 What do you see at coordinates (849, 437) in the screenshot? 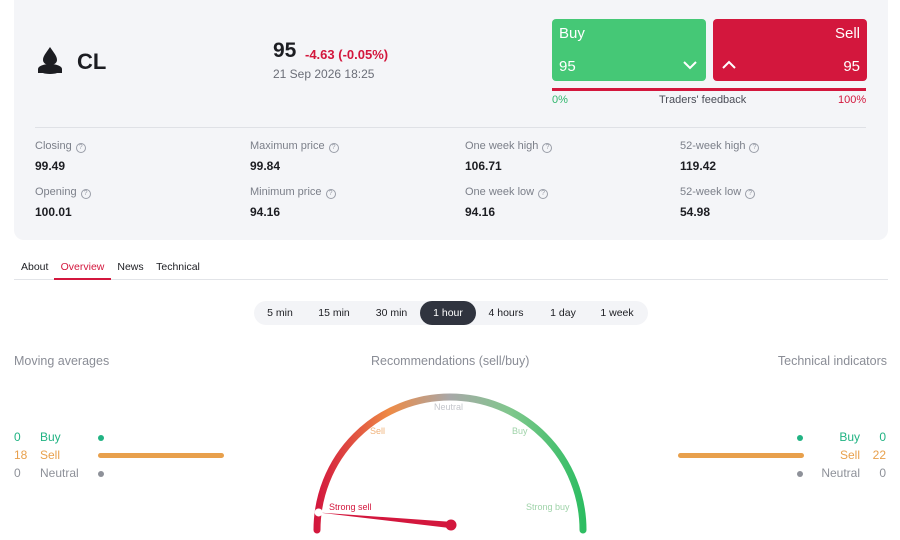
I see `ti-buy-label: Buy` at bounding box center [849, 437].